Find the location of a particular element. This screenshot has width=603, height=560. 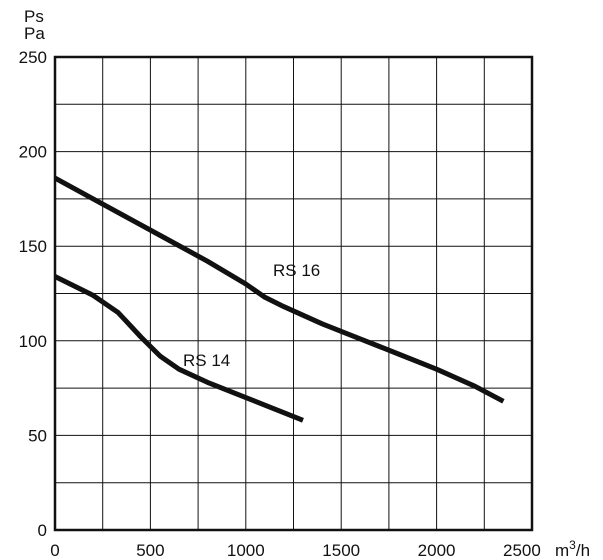

series-label-rs16: RS 16 is located at coordinates (296, 270).